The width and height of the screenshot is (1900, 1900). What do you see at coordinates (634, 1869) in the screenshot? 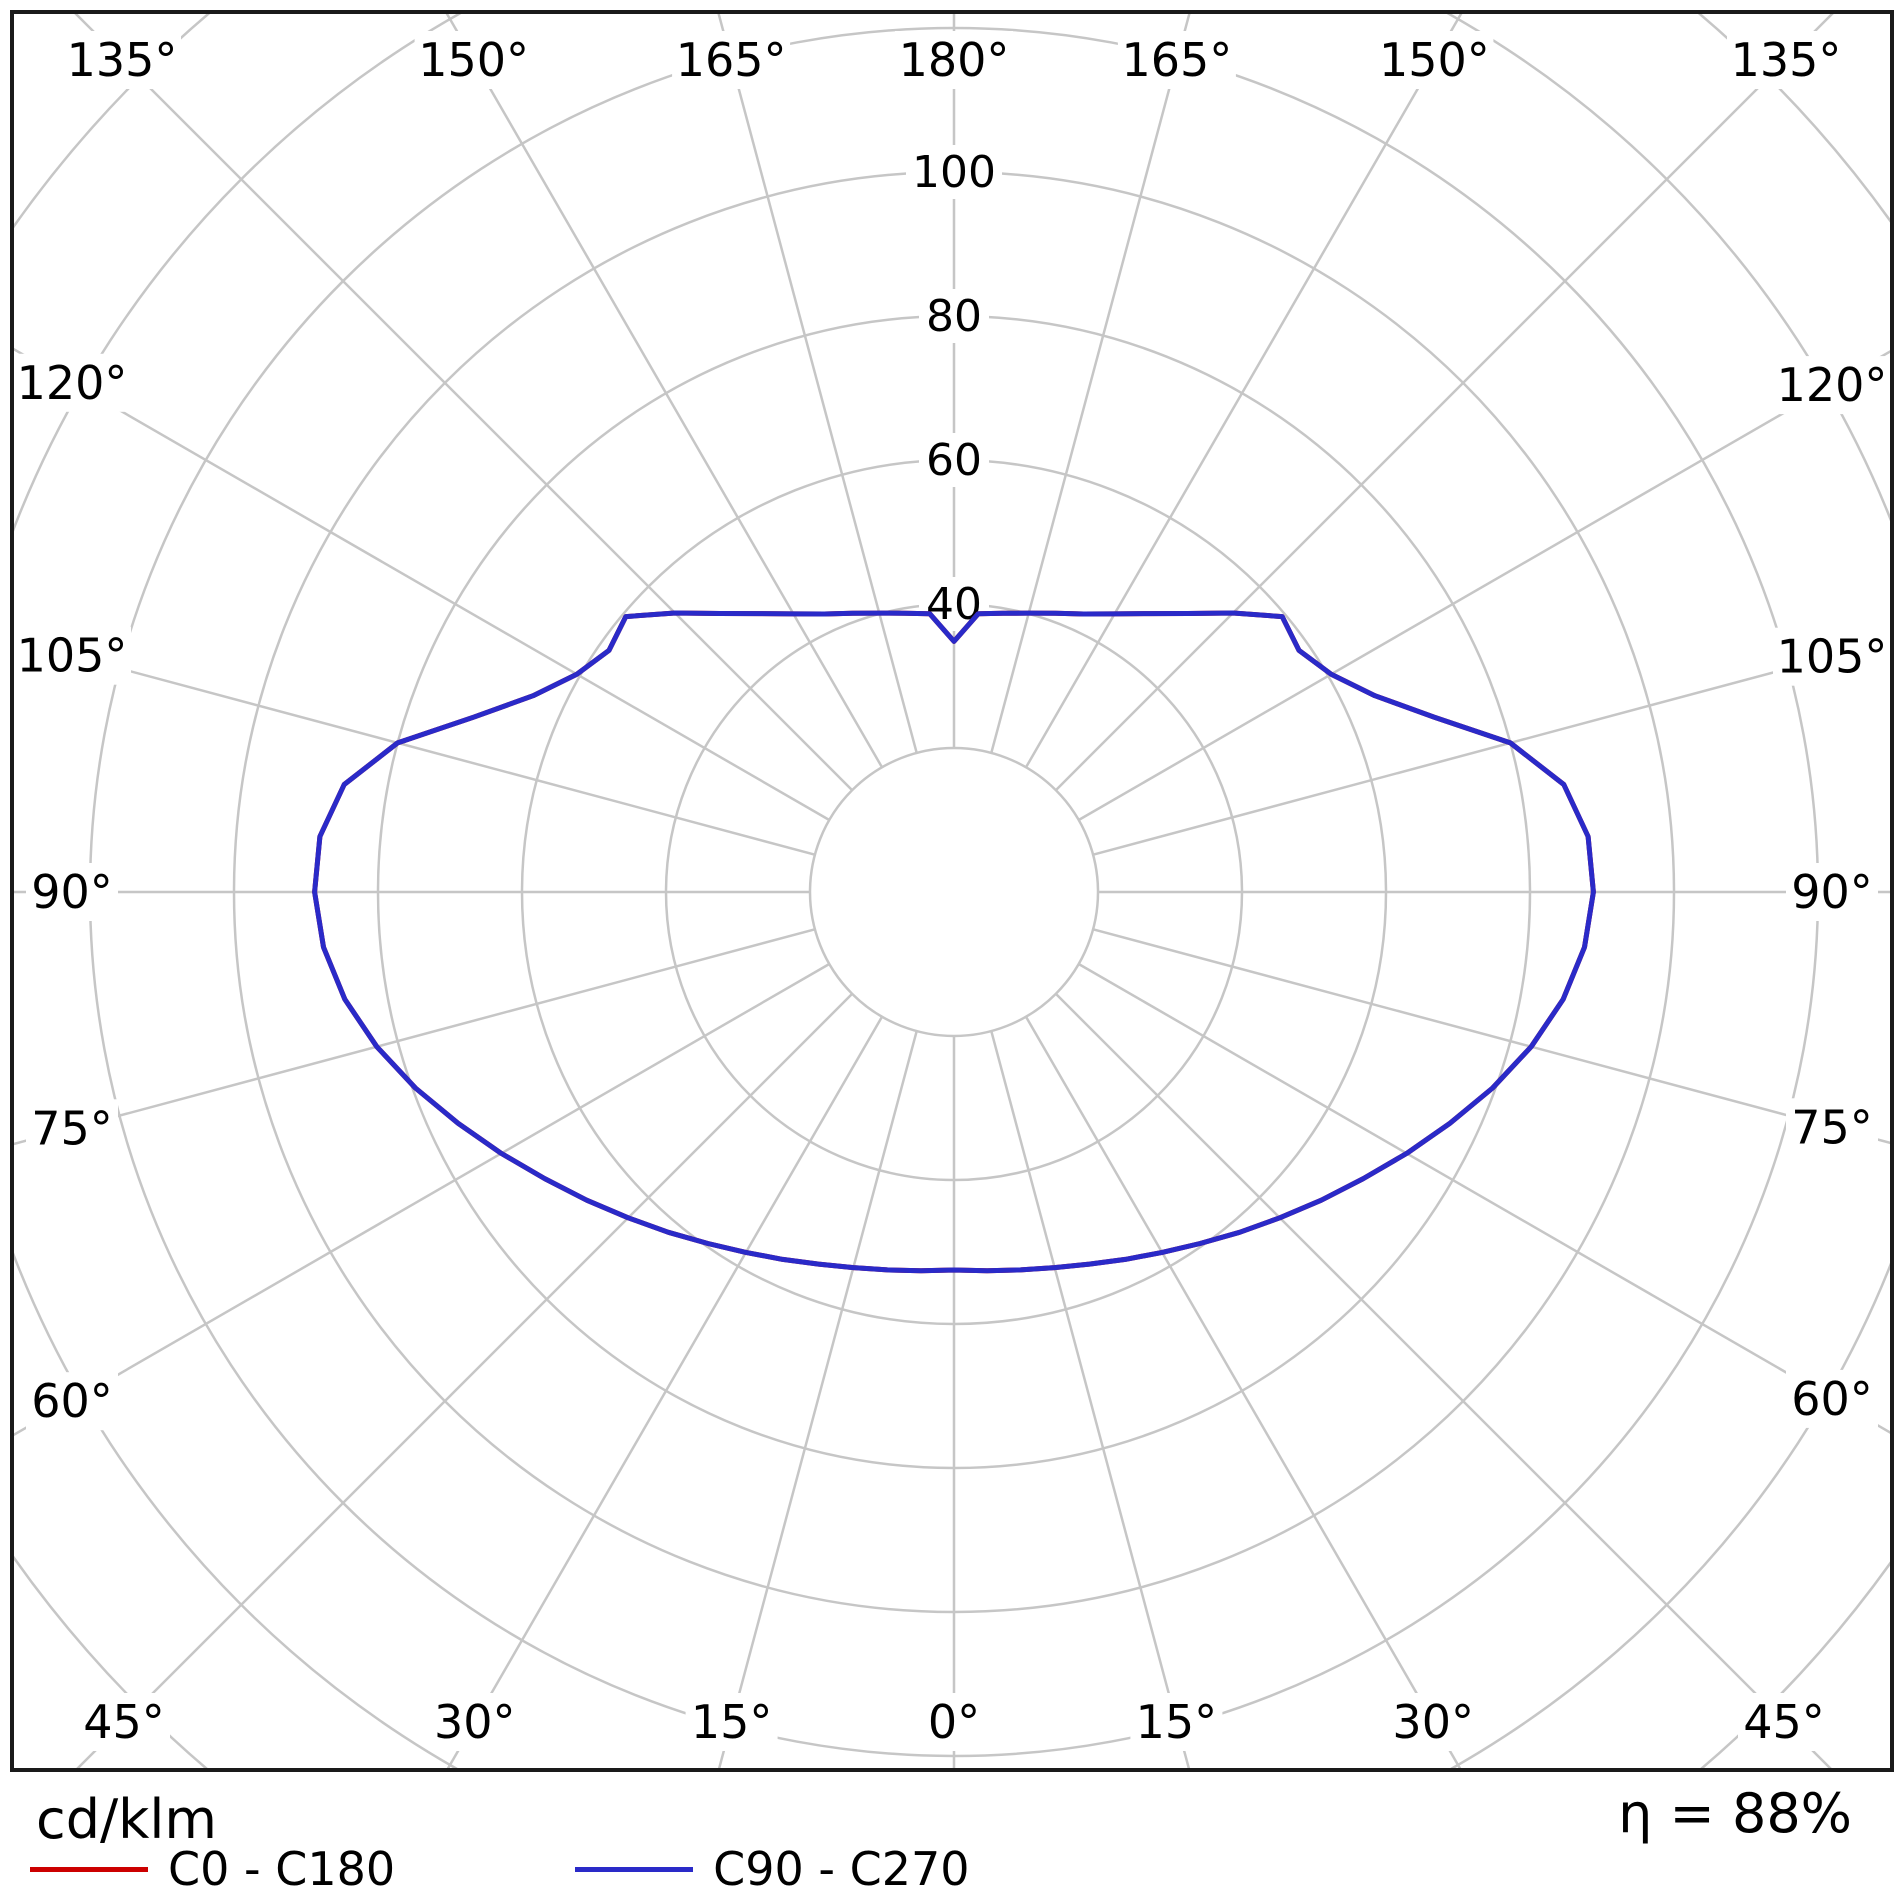
I see `c90-c270-line-swatch` at bounding box center [634, 1869].